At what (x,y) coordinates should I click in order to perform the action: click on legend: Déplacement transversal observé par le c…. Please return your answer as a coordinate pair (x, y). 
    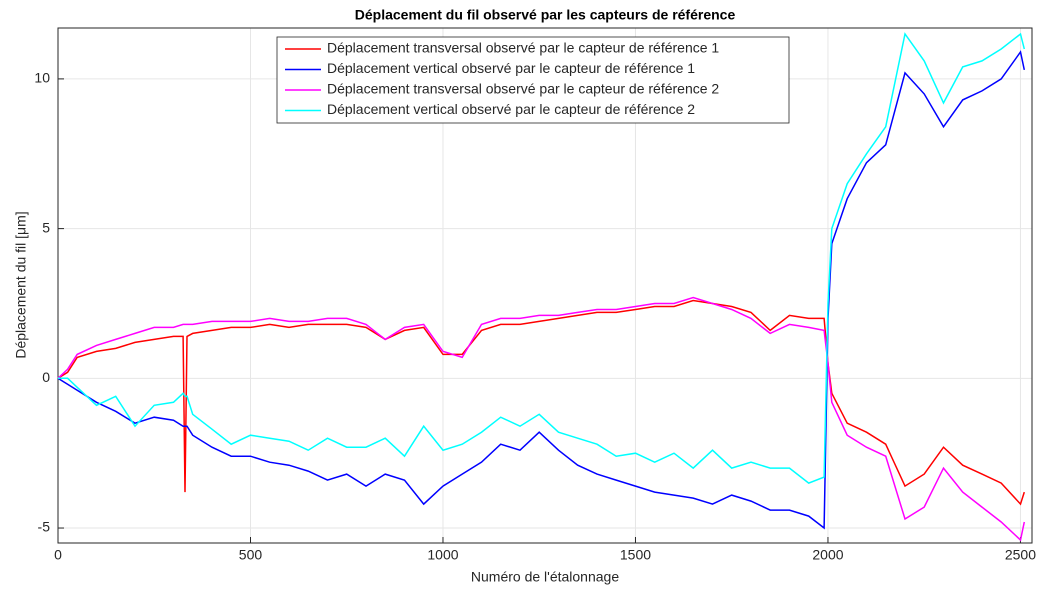
    Looking at the image, I should click on (533, 80).